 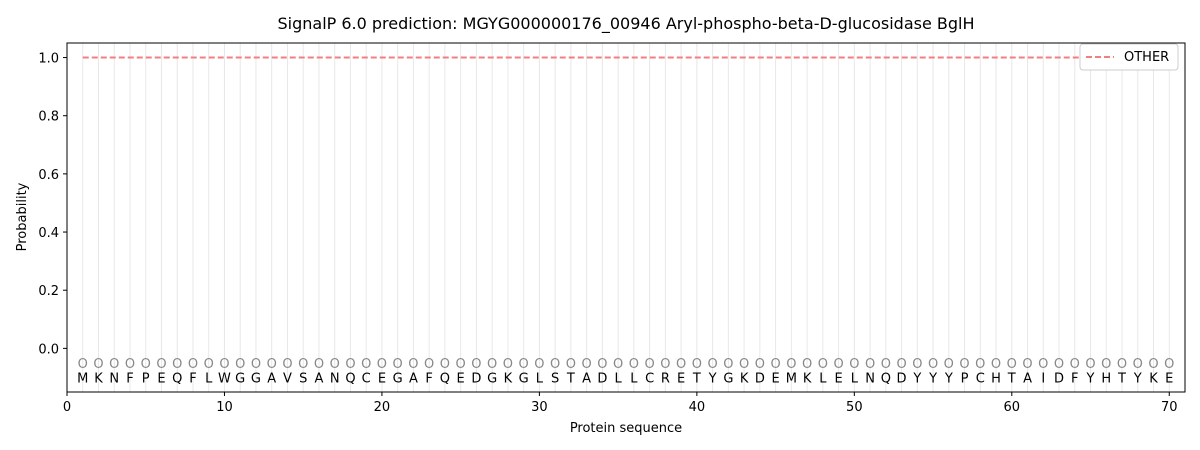 I want to click on predicted-label-18: O, so click(x=350, y=364).